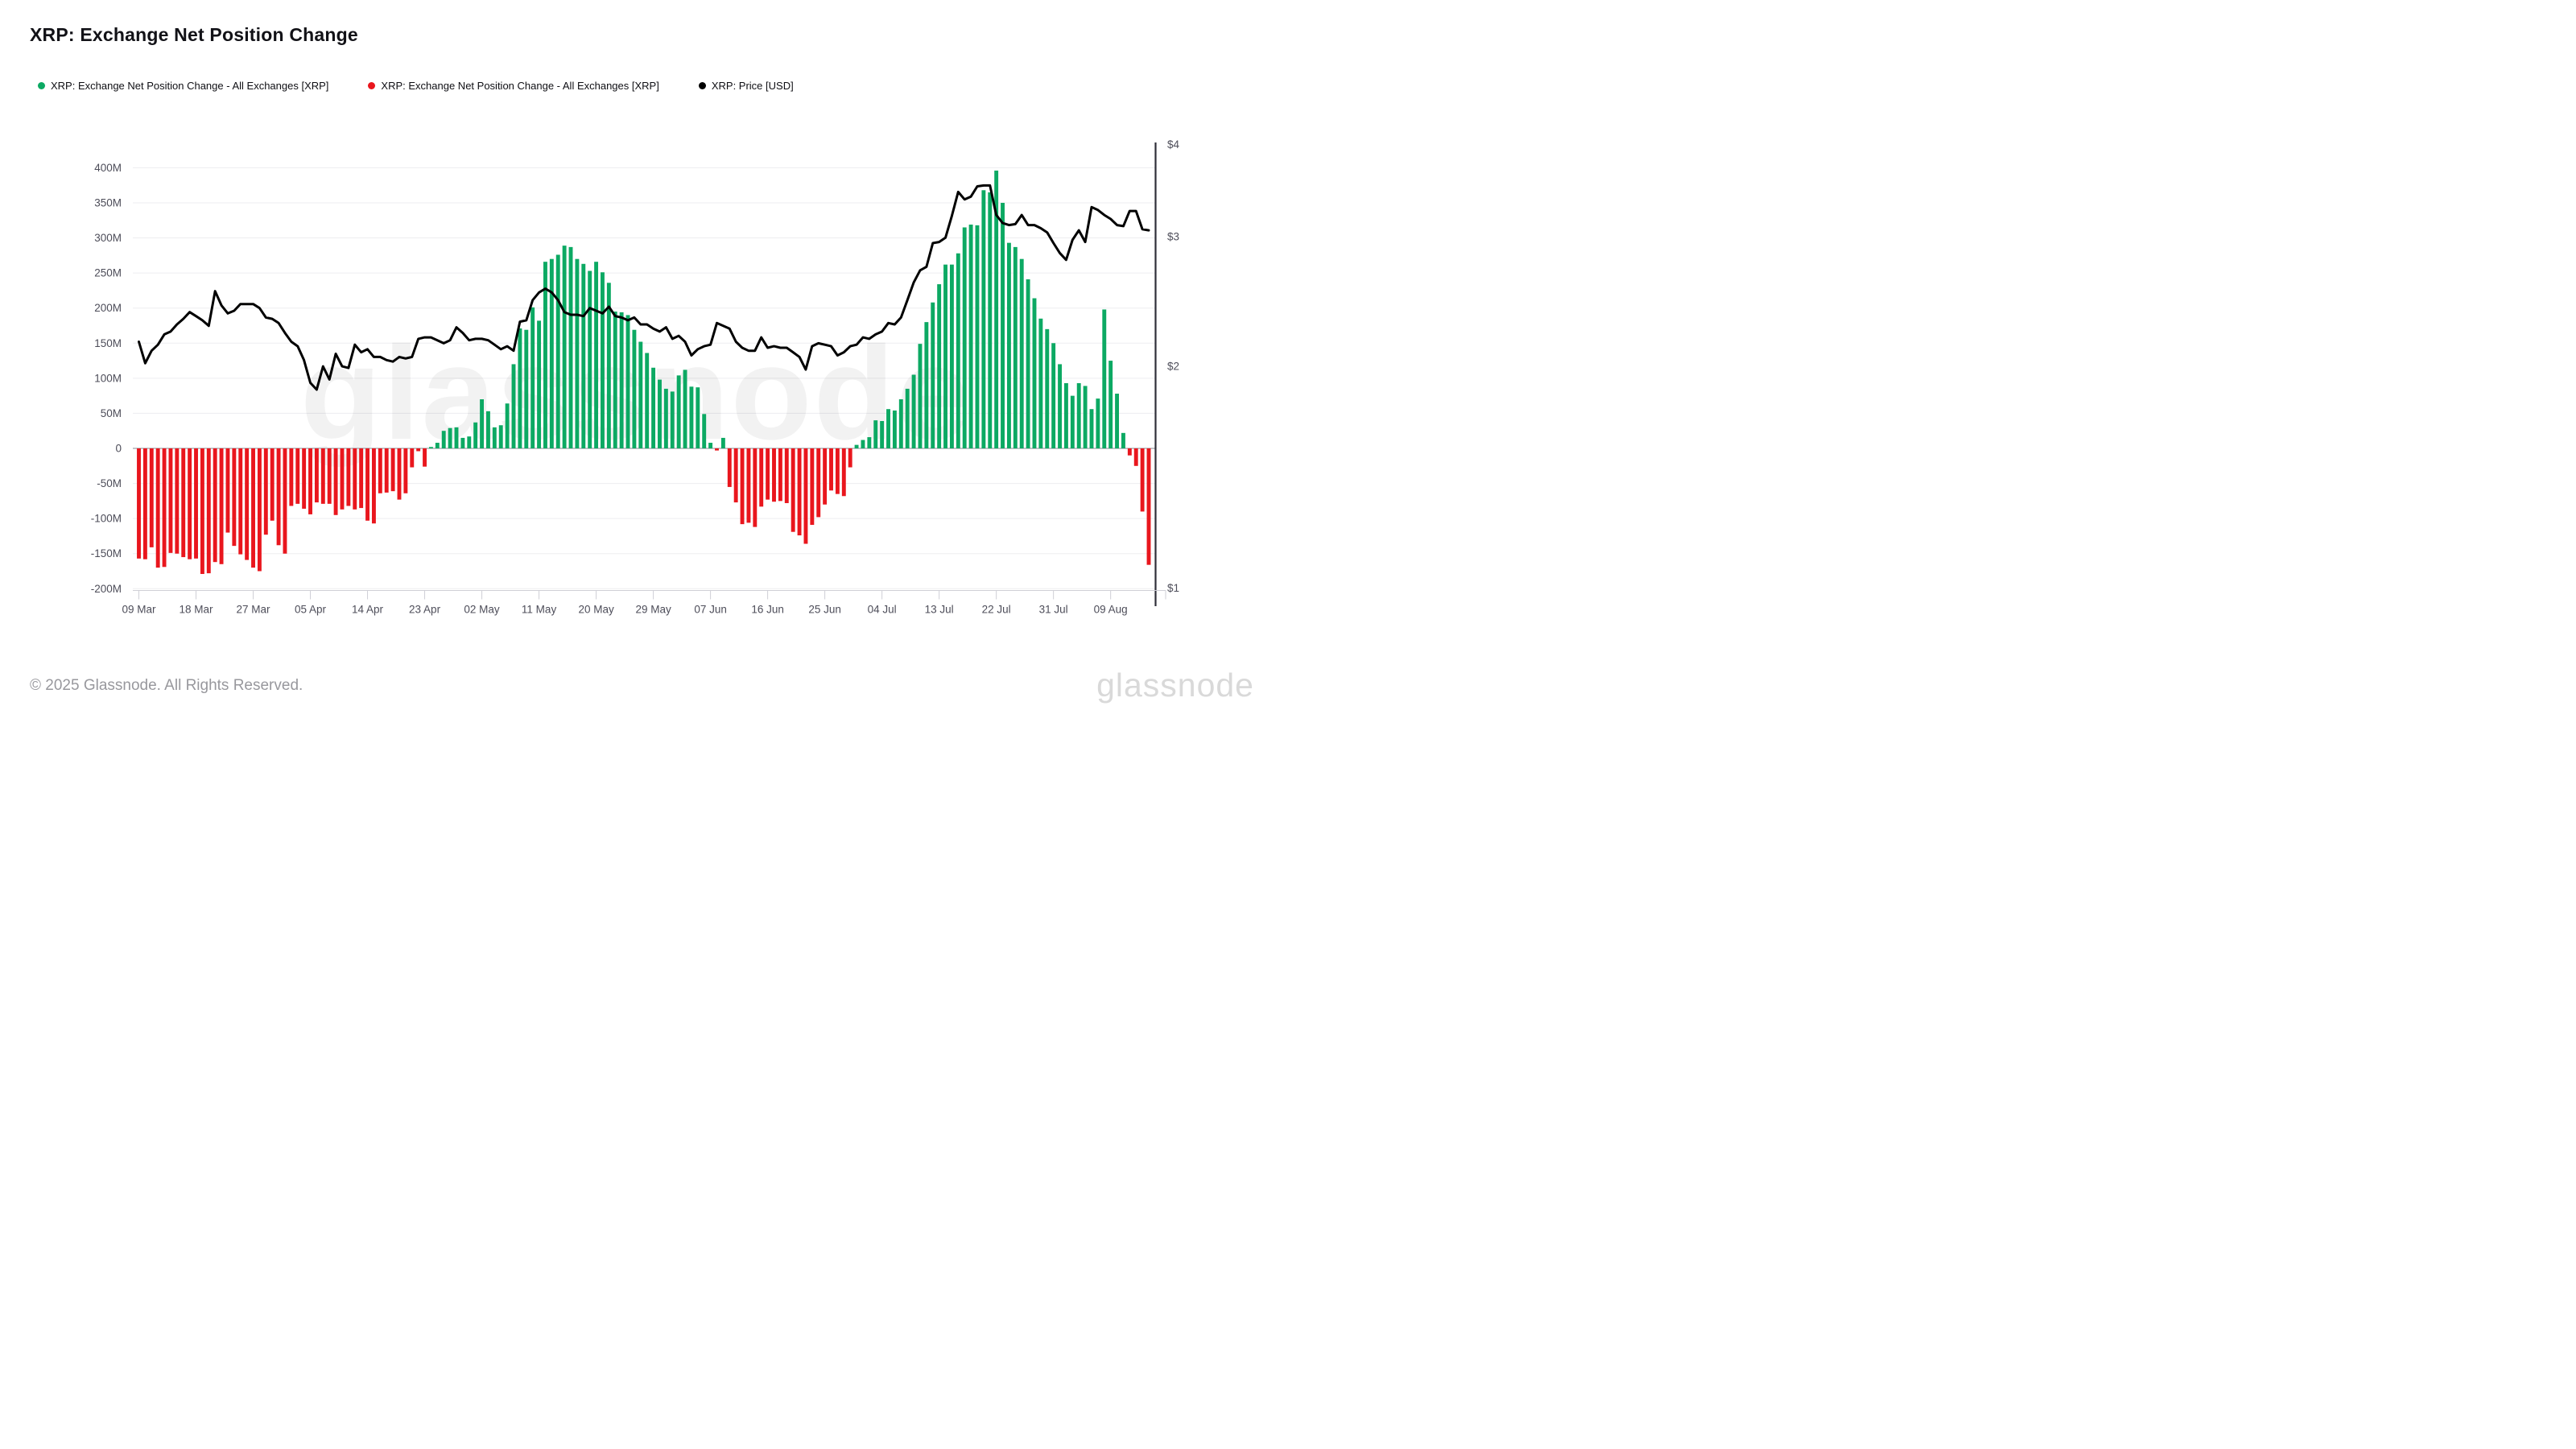  What do you see at coordinates (1175, 685) in the screenshot?
I see `glassnode-logo: glassnode` at bounding box center [1175, 685].